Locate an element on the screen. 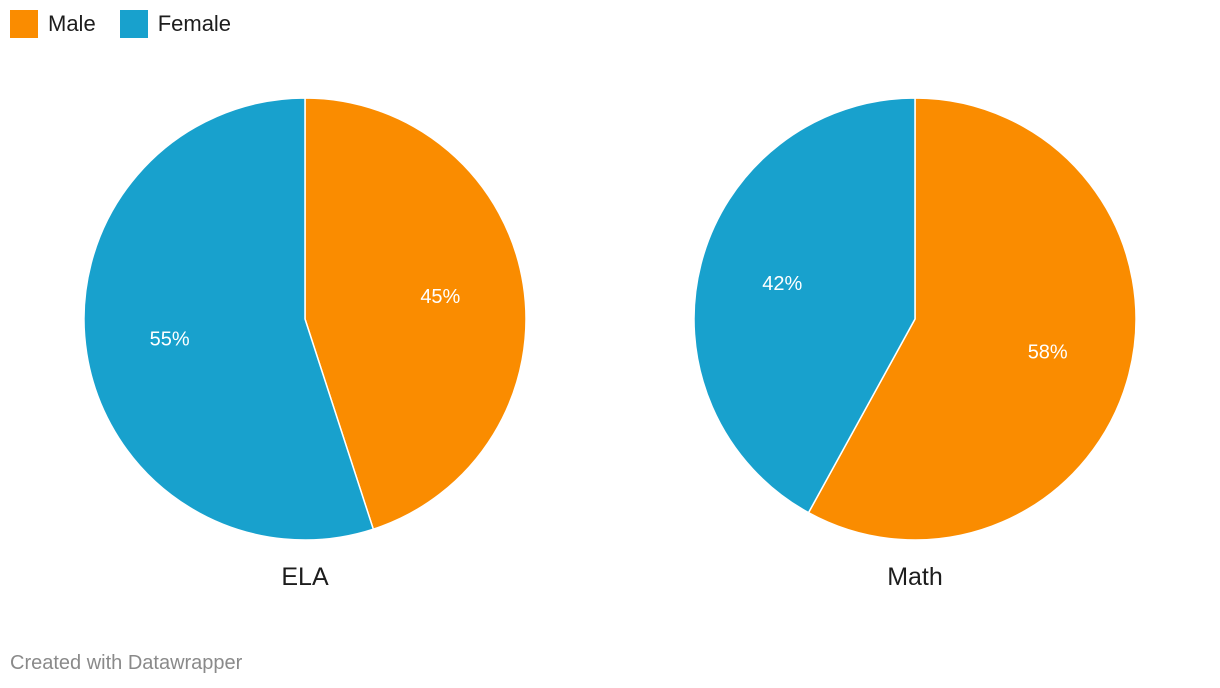 The image size is (1220, 688). pie-slice-male is located at coordinates (415, 314).